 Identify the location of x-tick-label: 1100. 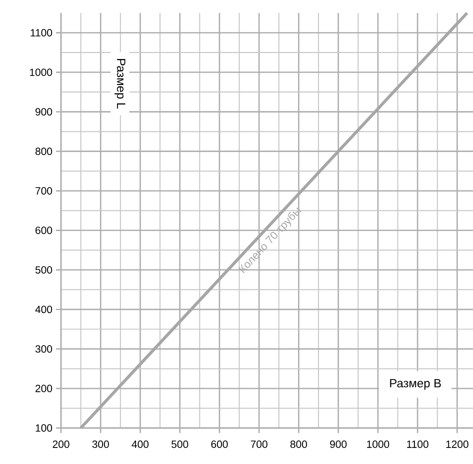
(417, 444).